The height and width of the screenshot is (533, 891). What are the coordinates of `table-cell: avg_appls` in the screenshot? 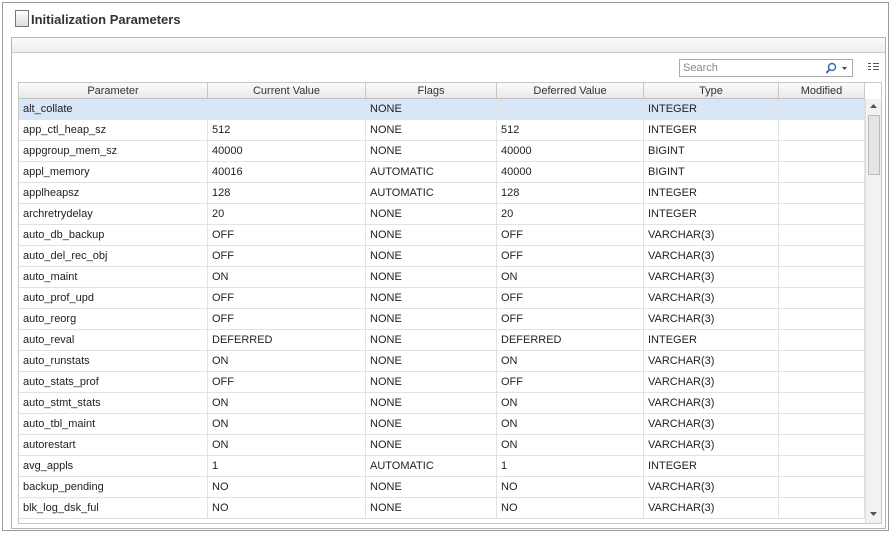 It's located at (113, 466).